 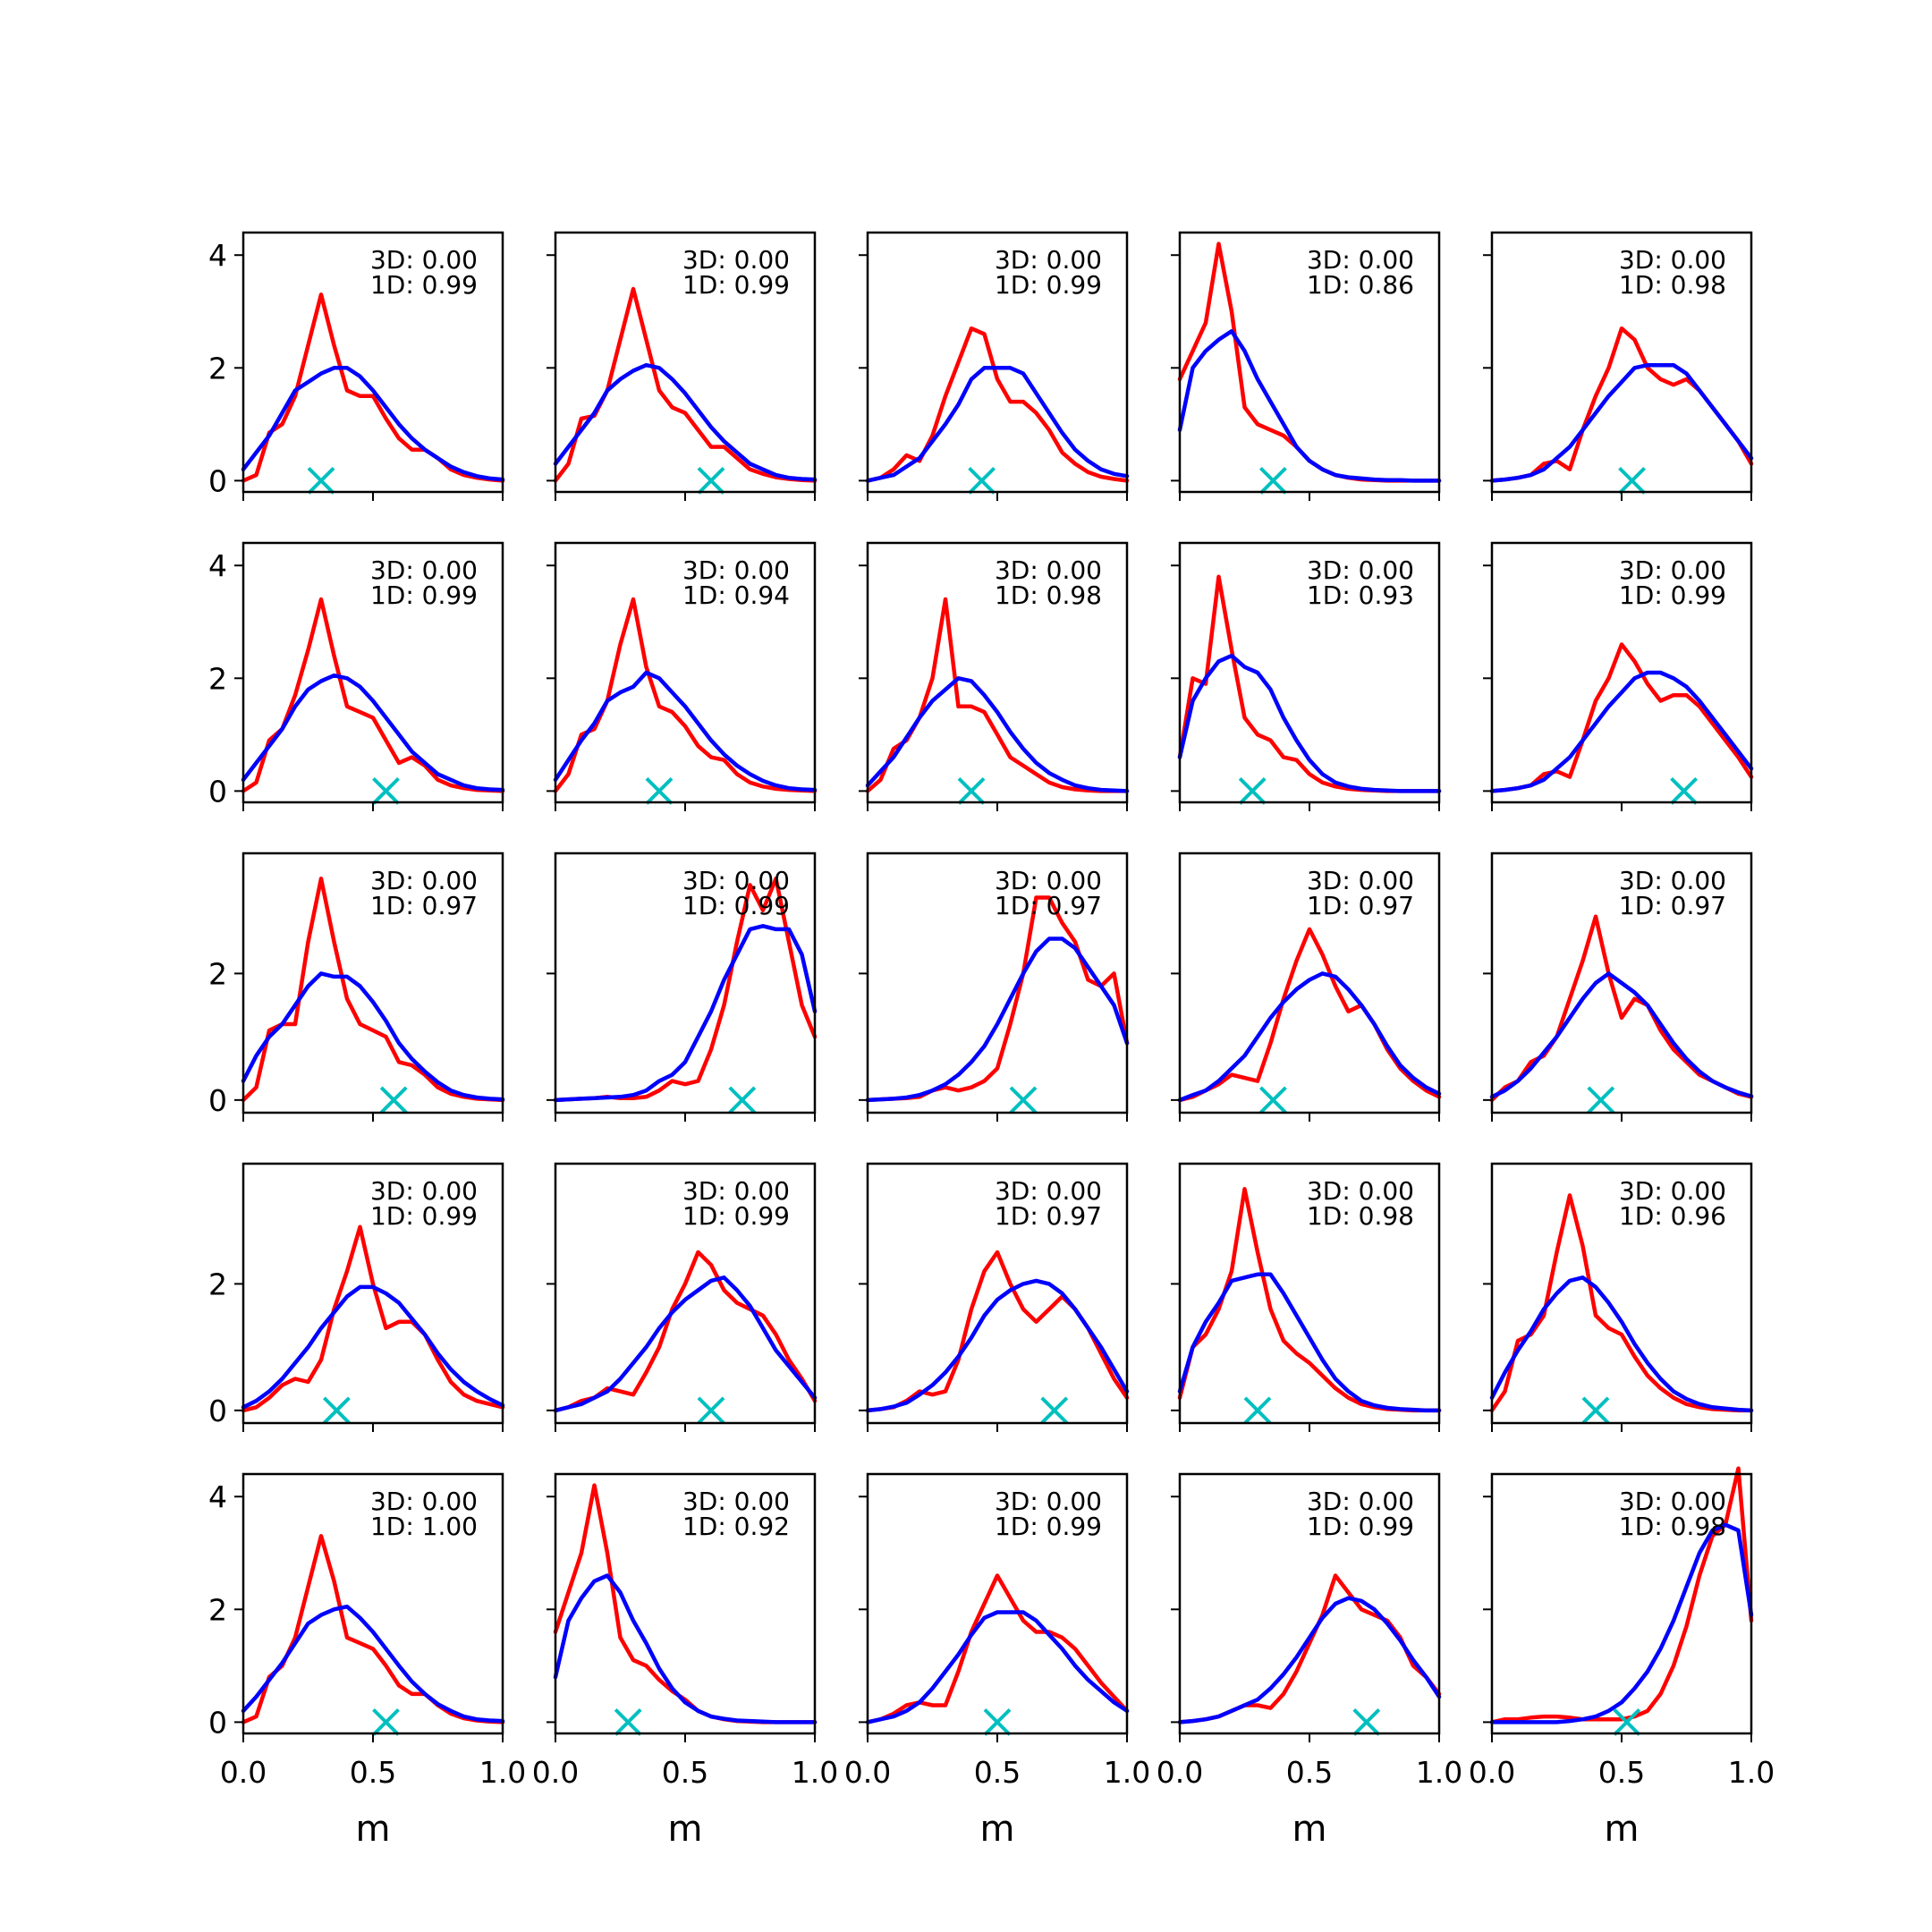 I want to click on panel-annotation: 1D: 0.96, so click(x=1672, y=1216).